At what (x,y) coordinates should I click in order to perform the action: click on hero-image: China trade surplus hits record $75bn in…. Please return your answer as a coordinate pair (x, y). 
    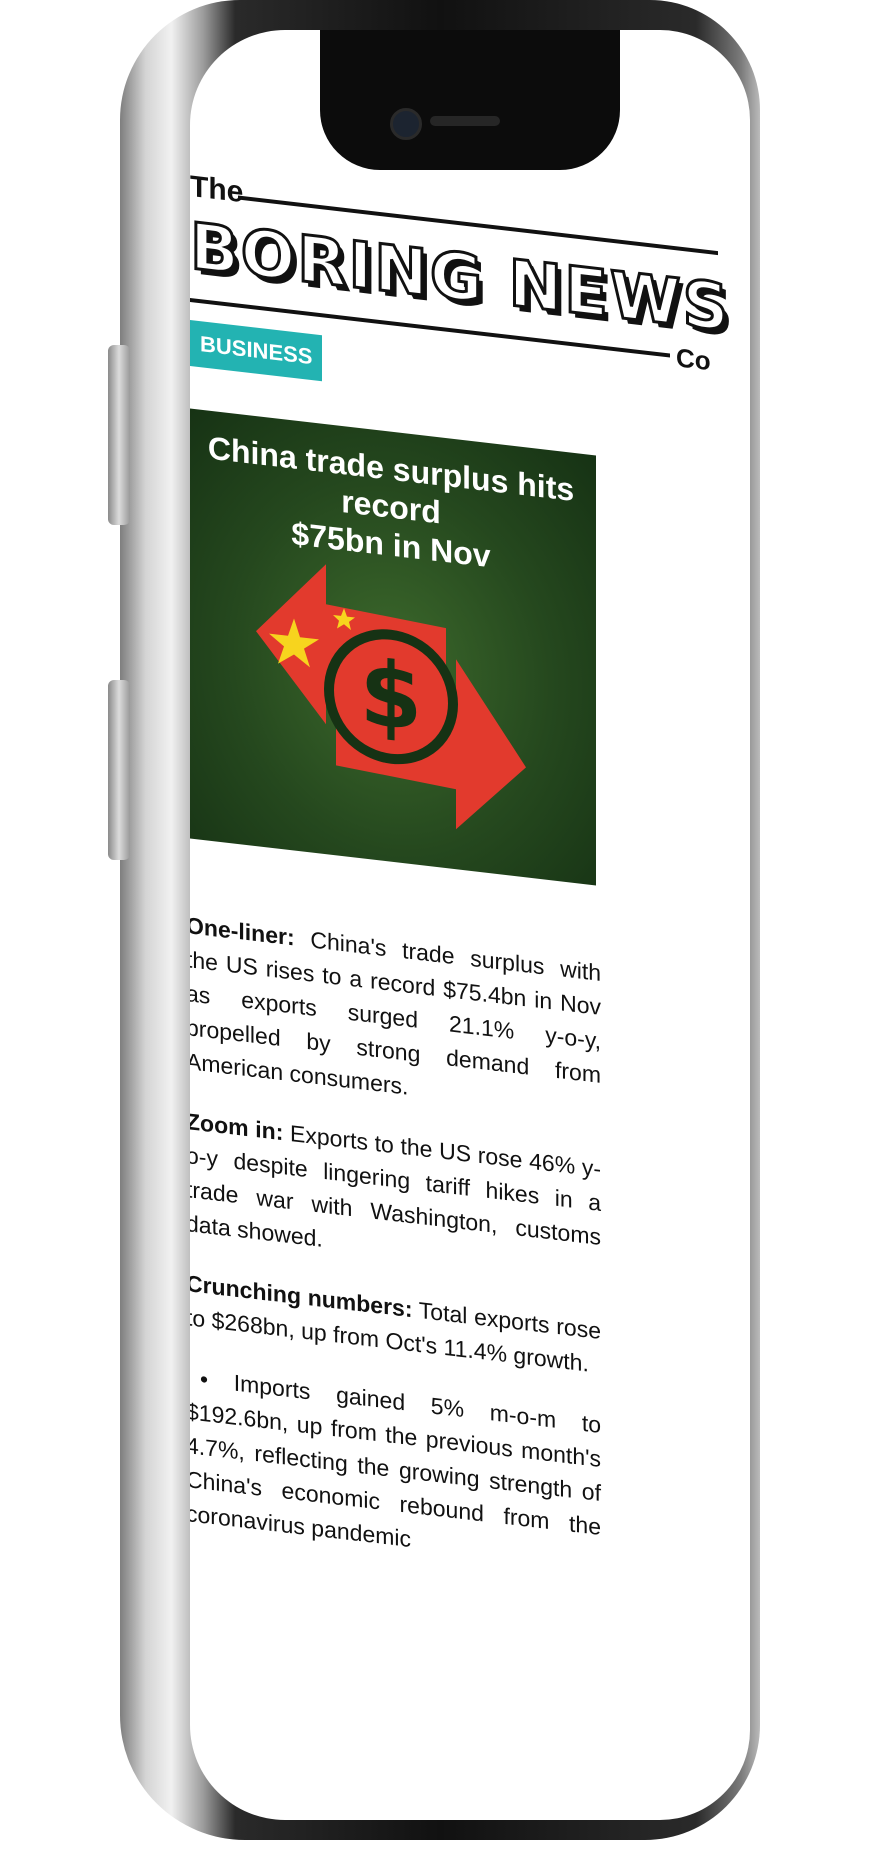
    Looking at the image, I should click on (393, 647).